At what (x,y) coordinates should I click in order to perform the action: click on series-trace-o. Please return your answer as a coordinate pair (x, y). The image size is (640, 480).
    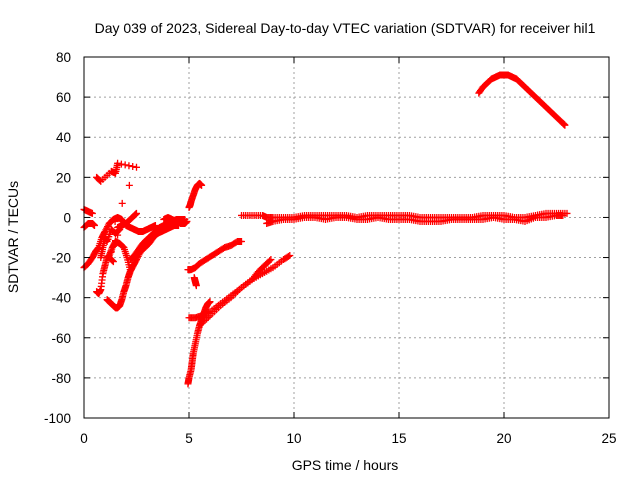
    Looking at the image, I should click on (236, 292).